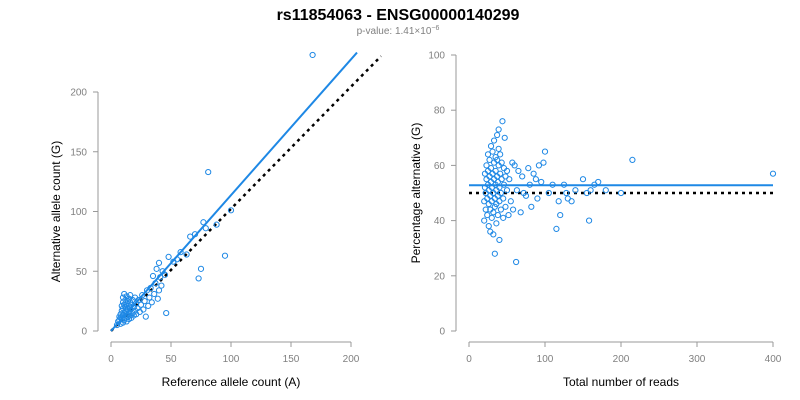 The image size is (800, 400). Describe the element at coordinates (621, 359) in the screenshot. I see `right-panel-x-tick-label: 200` at that location.